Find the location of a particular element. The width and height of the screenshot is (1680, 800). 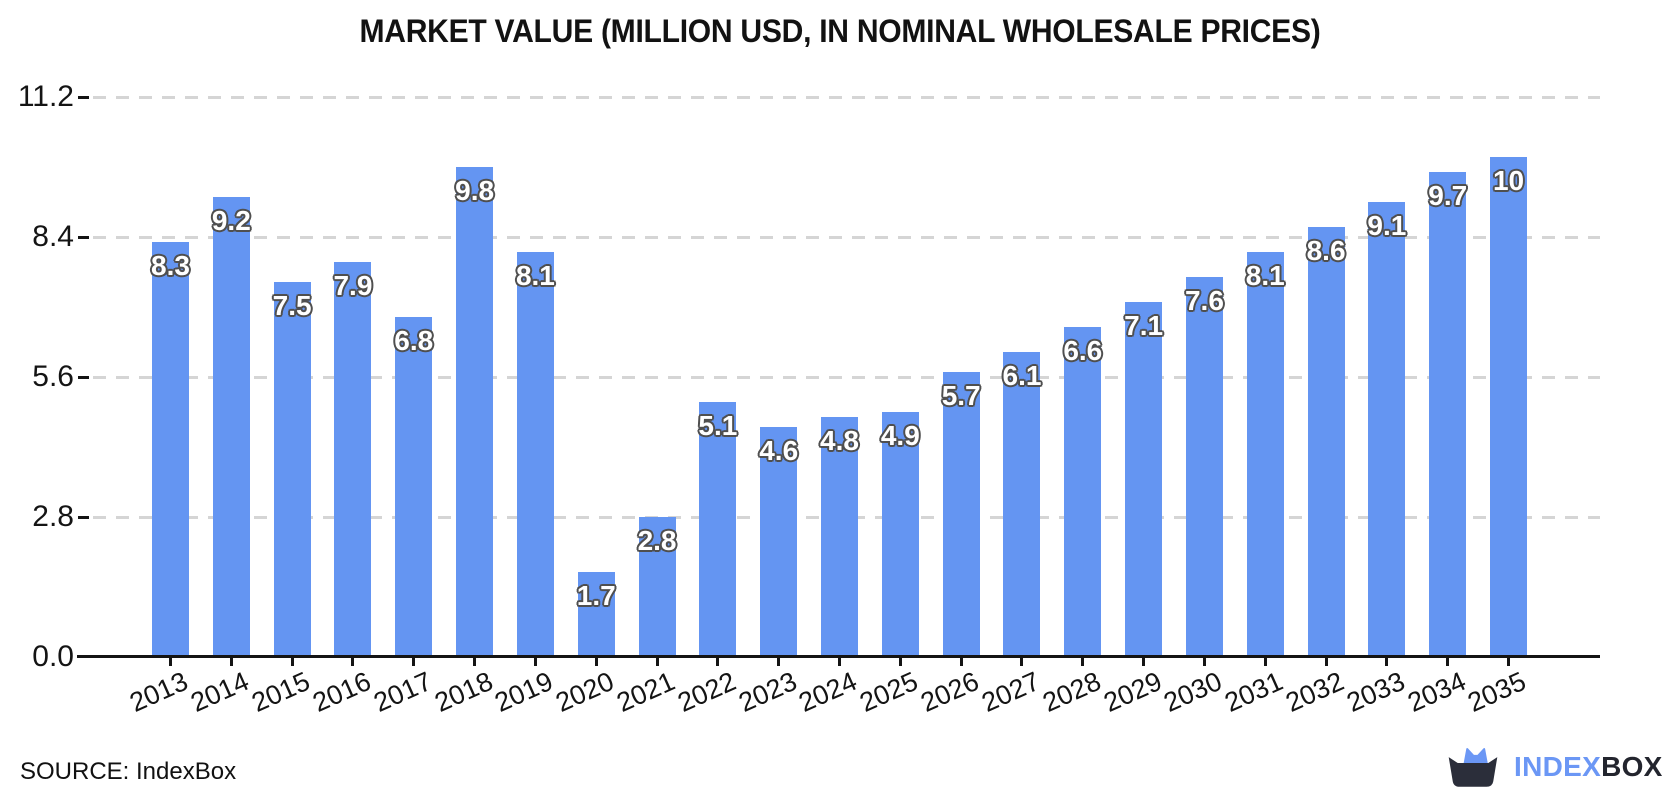

bar-2015 is located at coordinates (292, 469).